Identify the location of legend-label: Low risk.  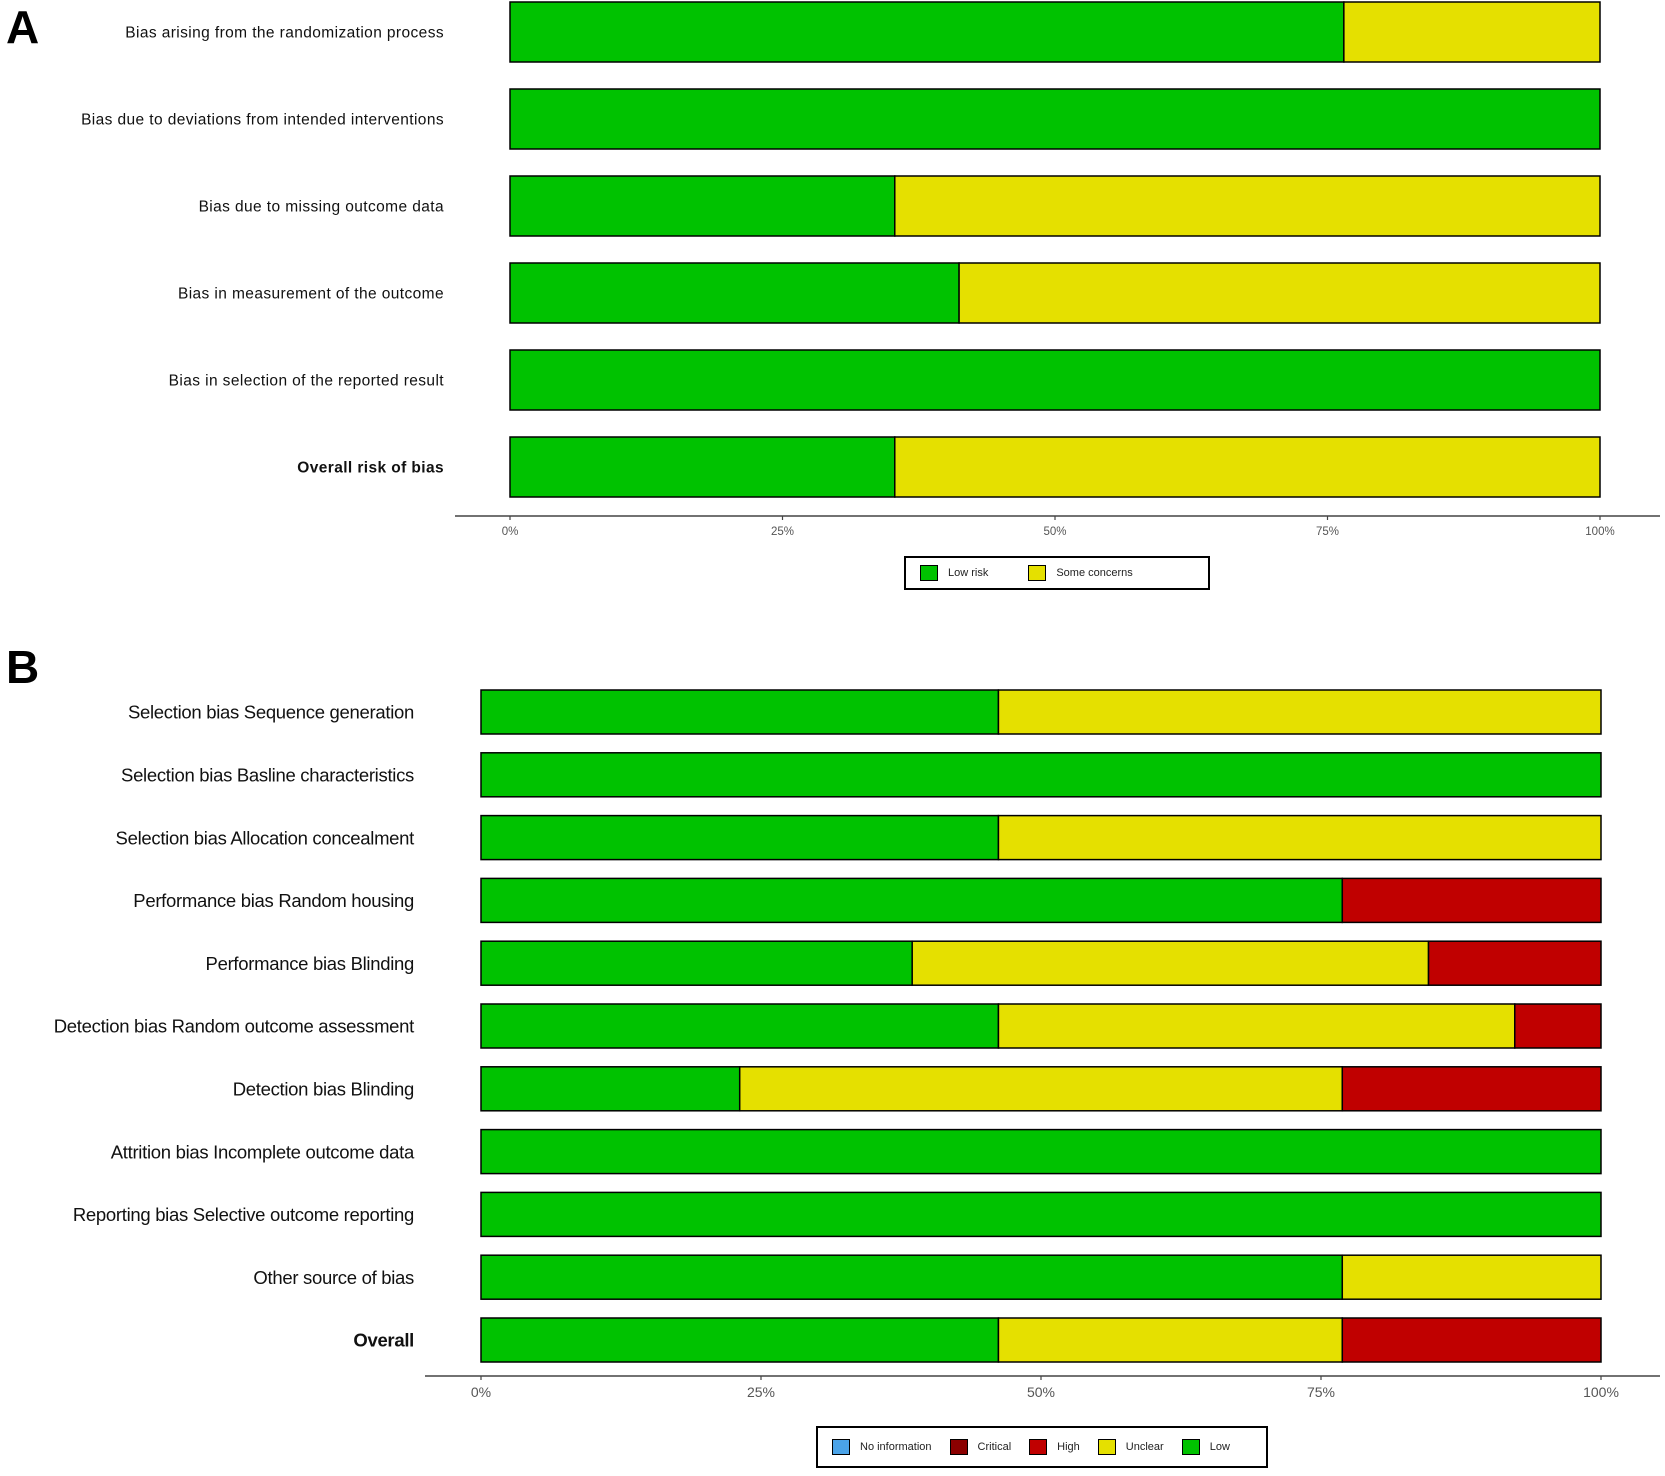
(968, 573).